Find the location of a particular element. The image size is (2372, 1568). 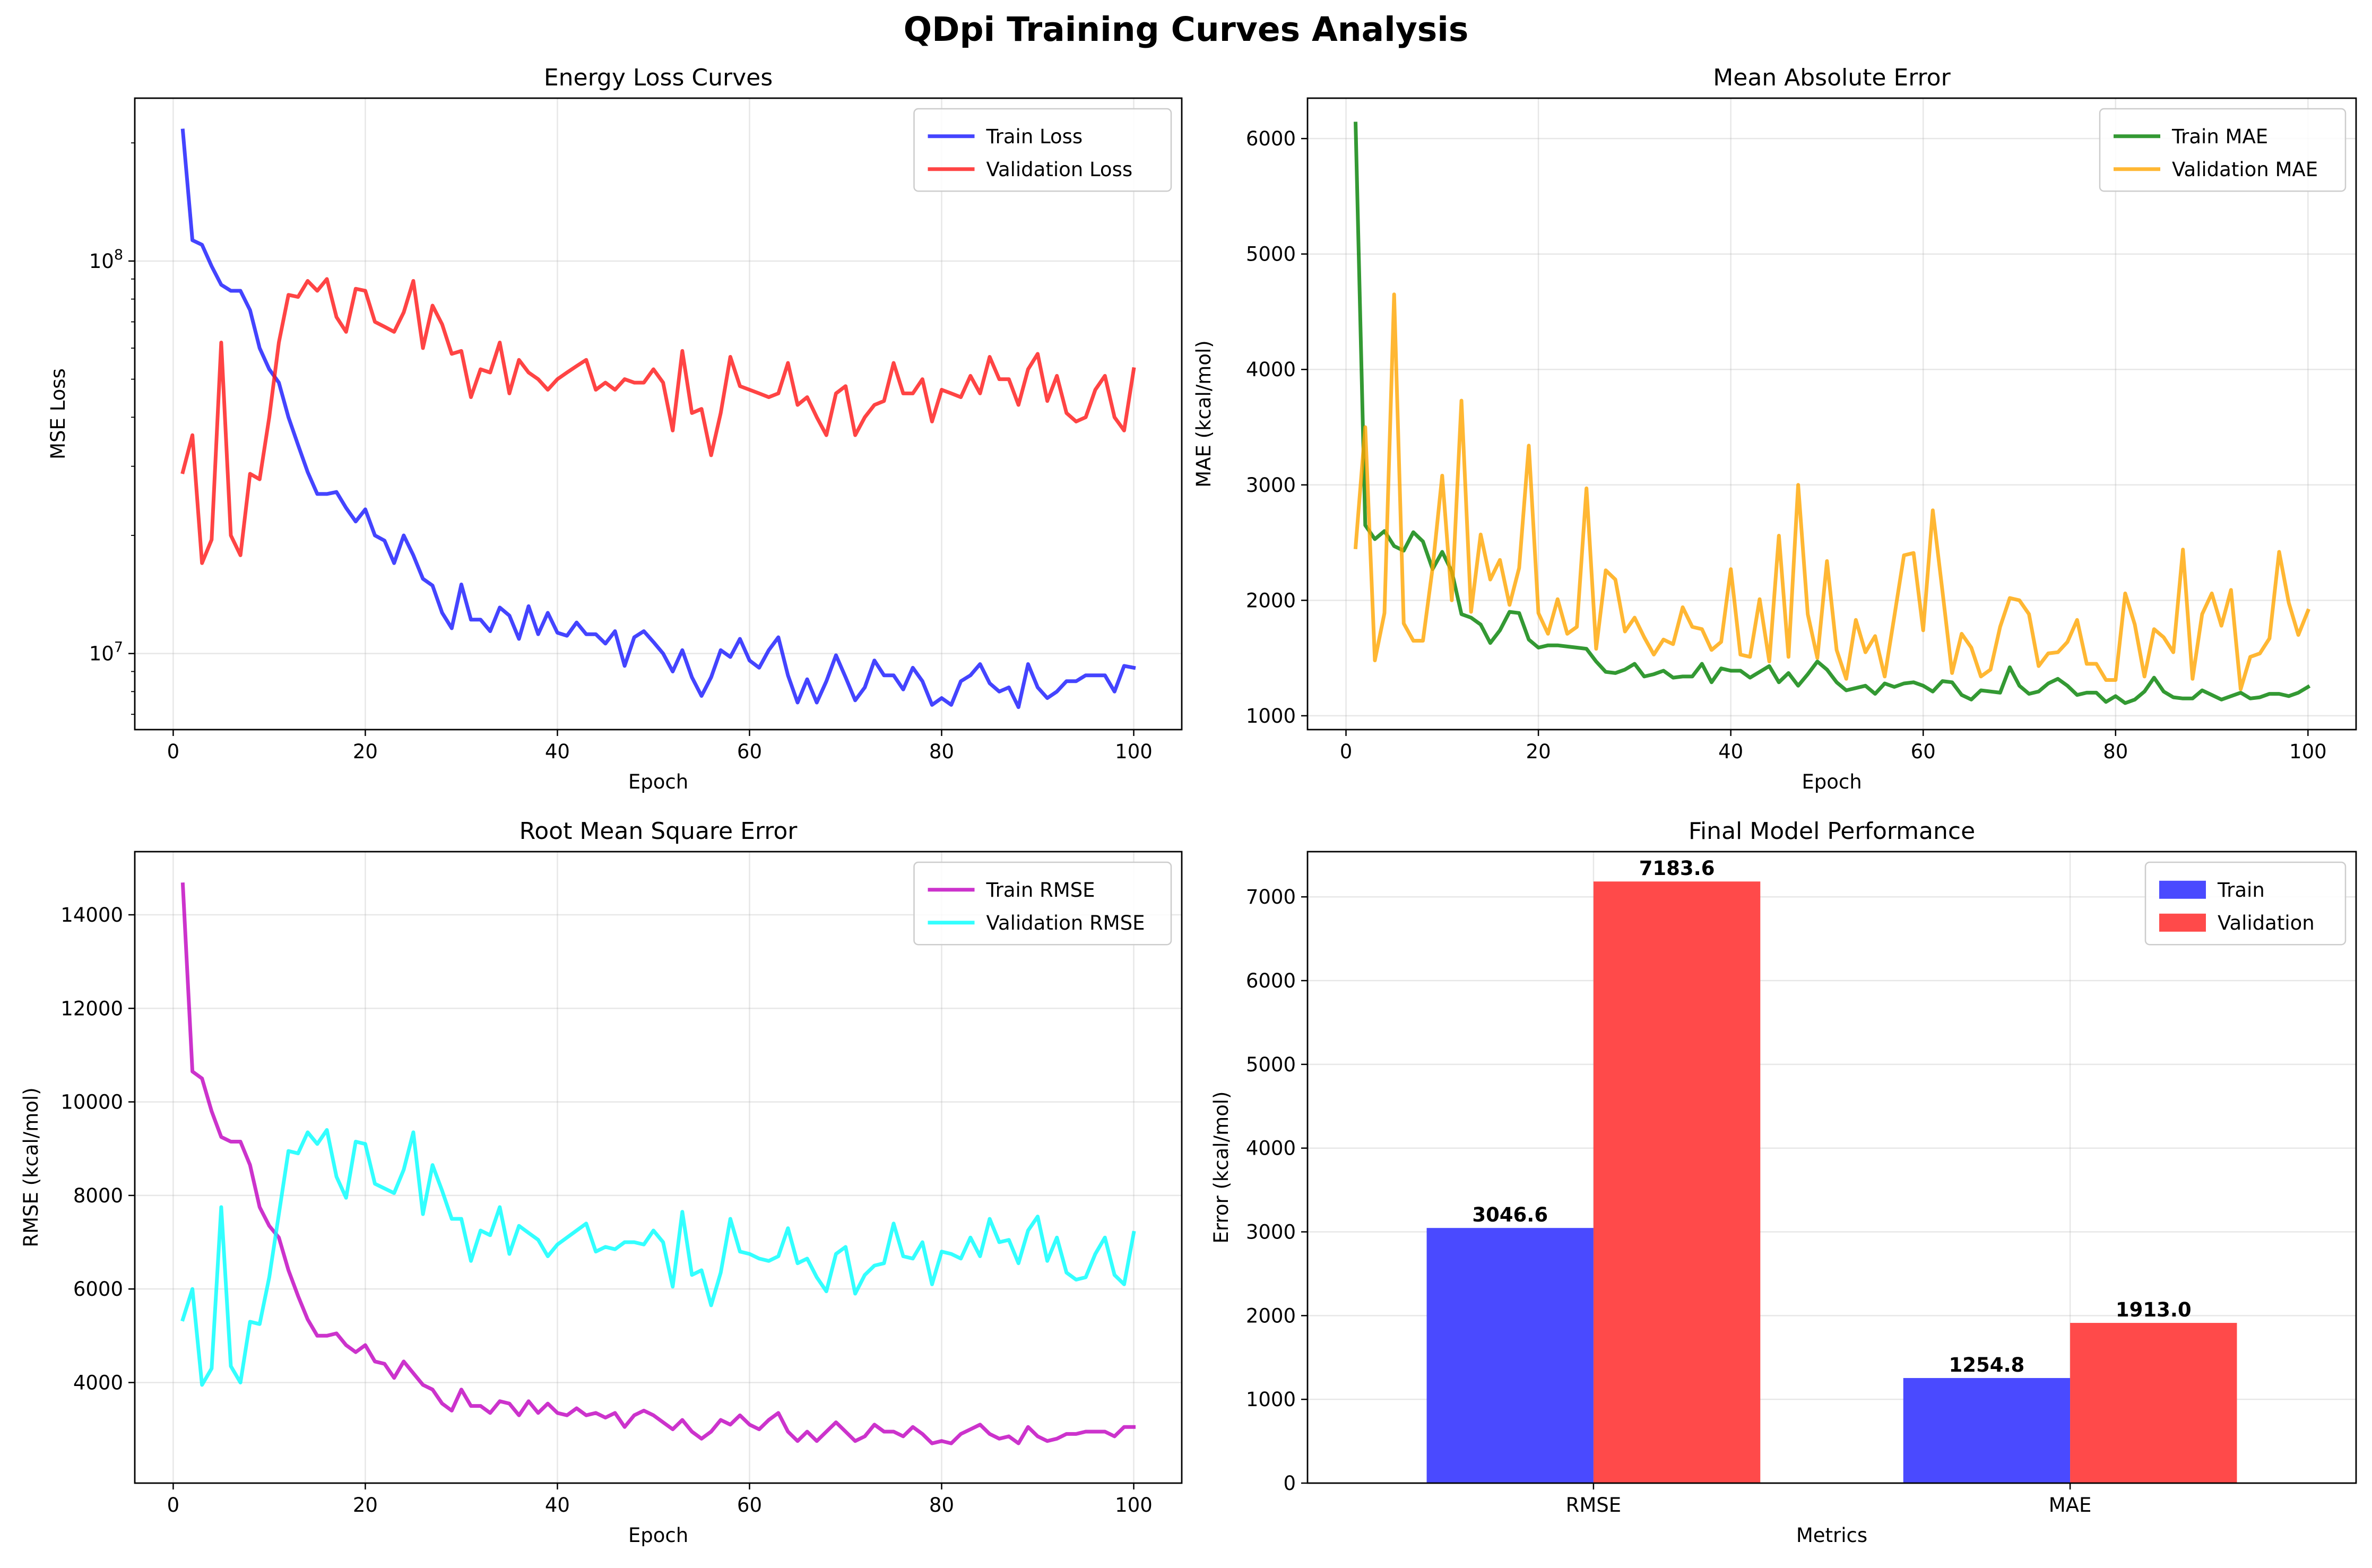

series-line-train-loss is located at coordinates (658, 418).